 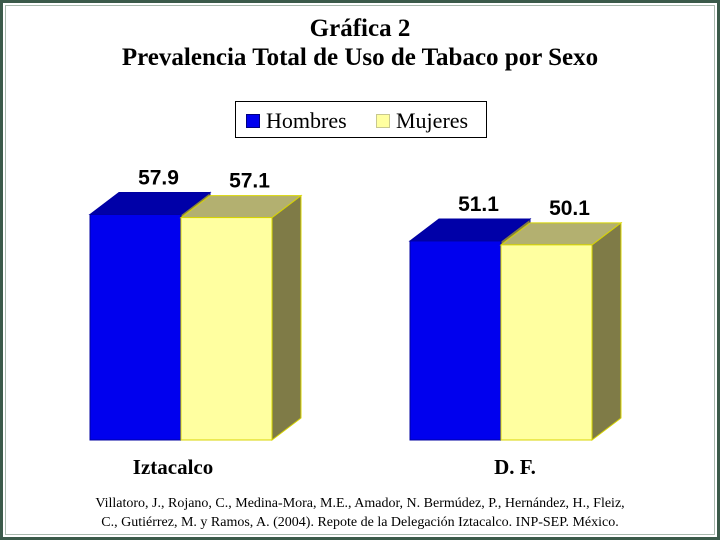 What do you see at coordinates (515, 467) in the screenshot?
I see `category-label-d-f: D. F.` at bounding box center [515, 467].